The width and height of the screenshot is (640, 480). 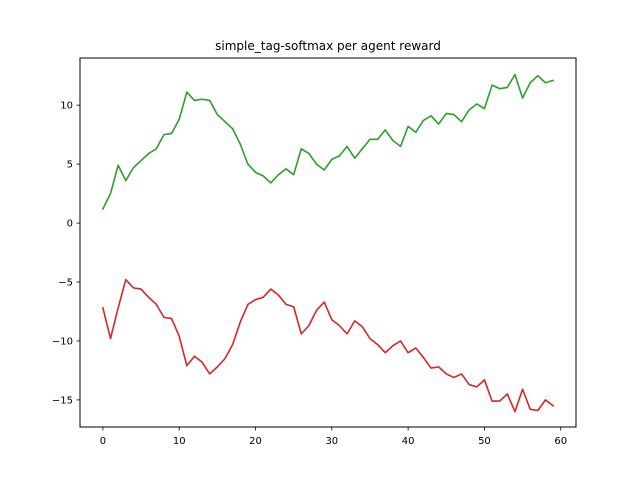 I want to click on y-axis: −15 −10 −5 0 5 10, so click(x=66, y=253).